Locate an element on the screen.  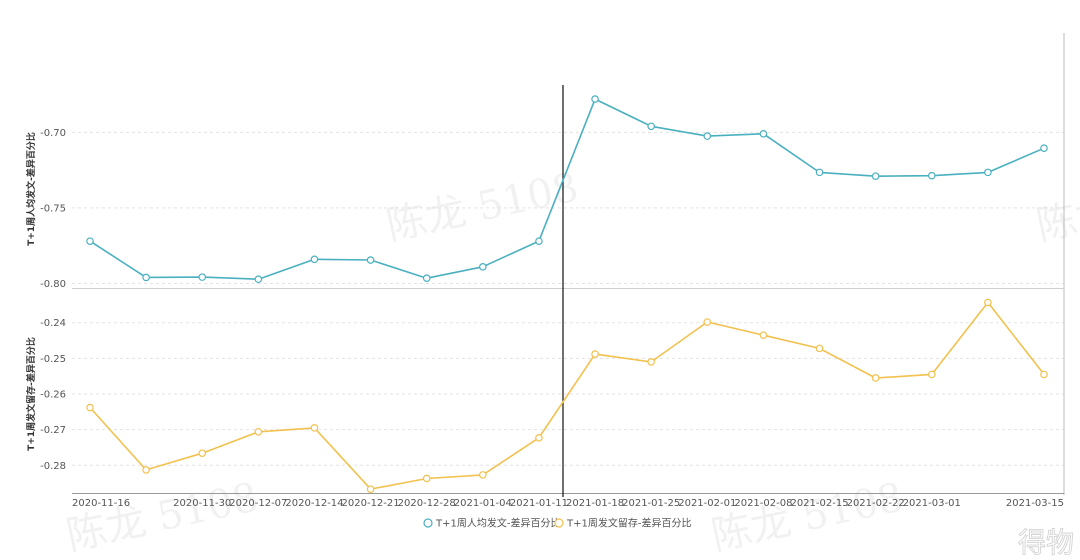
x-tick-label: 2020-12-07 is located at coordinates (258, 503).